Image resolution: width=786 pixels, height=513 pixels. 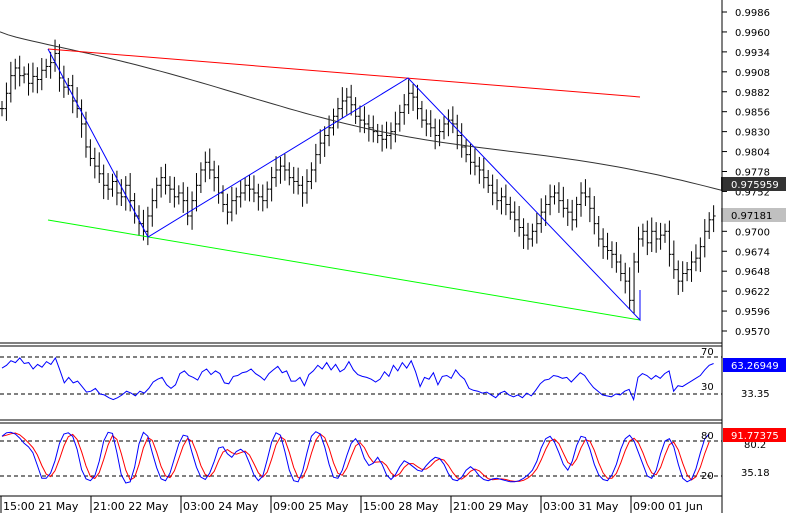 I want to click on stochastic-main-line, so click(x=355, y=457).